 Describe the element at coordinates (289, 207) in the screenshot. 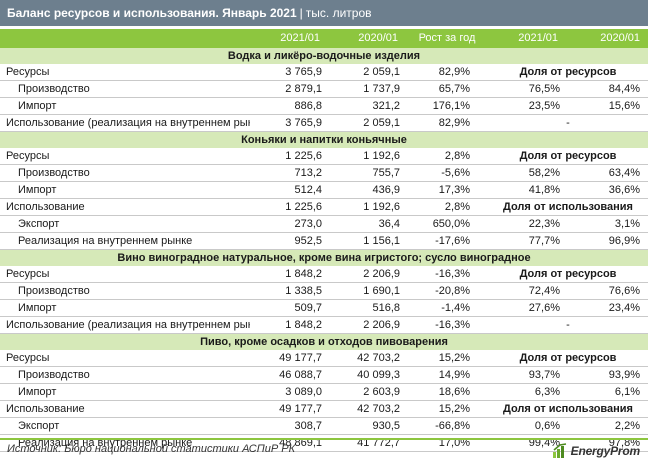

I see `value-2021: 1 225,6` at that location.